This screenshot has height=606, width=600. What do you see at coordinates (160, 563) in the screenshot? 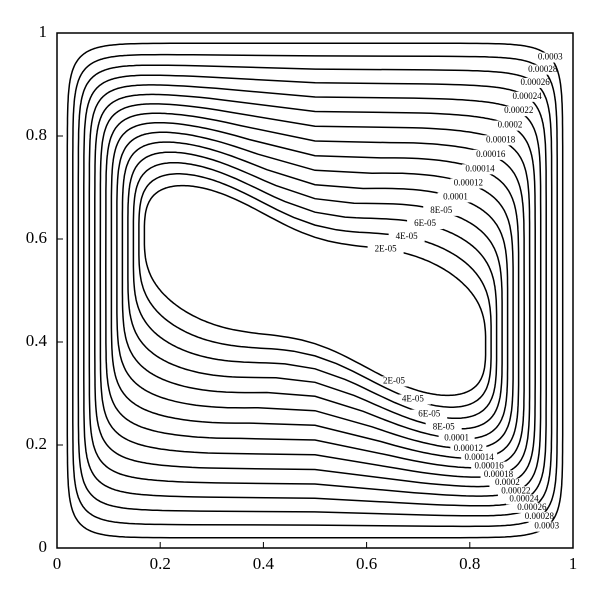
I see `x-tick-label: 0.2` at bounding box center [160, 563].